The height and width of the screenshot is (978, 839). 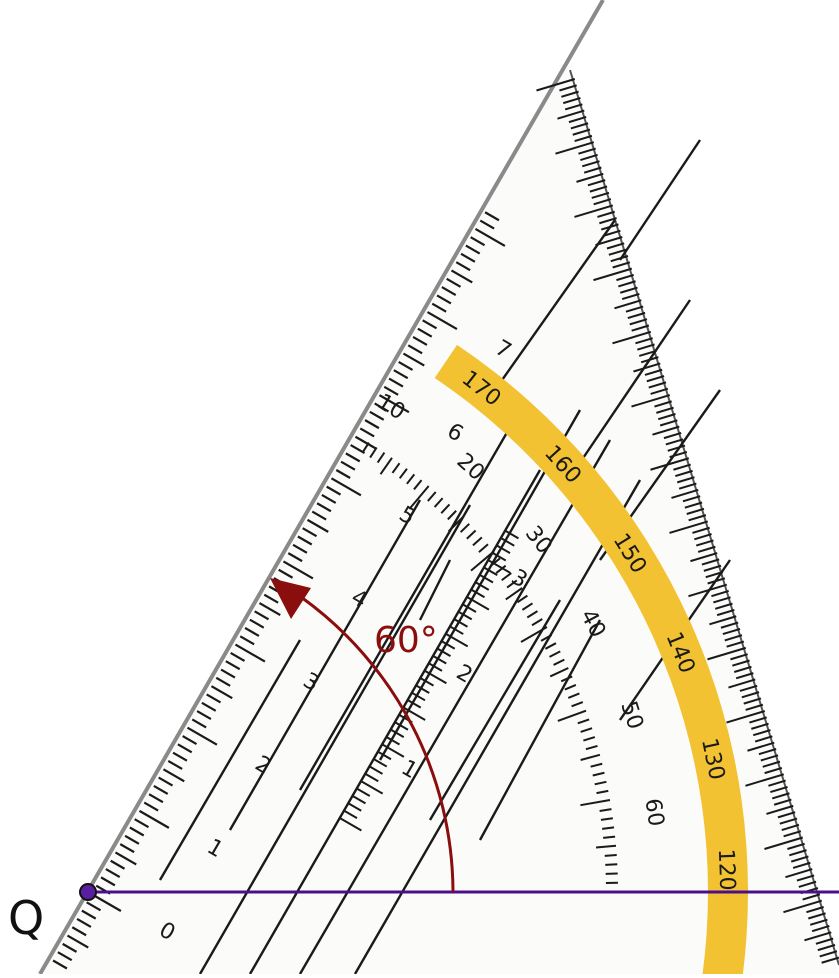 What do you see at coordinates (654, 812) in the screenshot?
I see `inner-degree-label: 60` at bounding box center [654, 812].